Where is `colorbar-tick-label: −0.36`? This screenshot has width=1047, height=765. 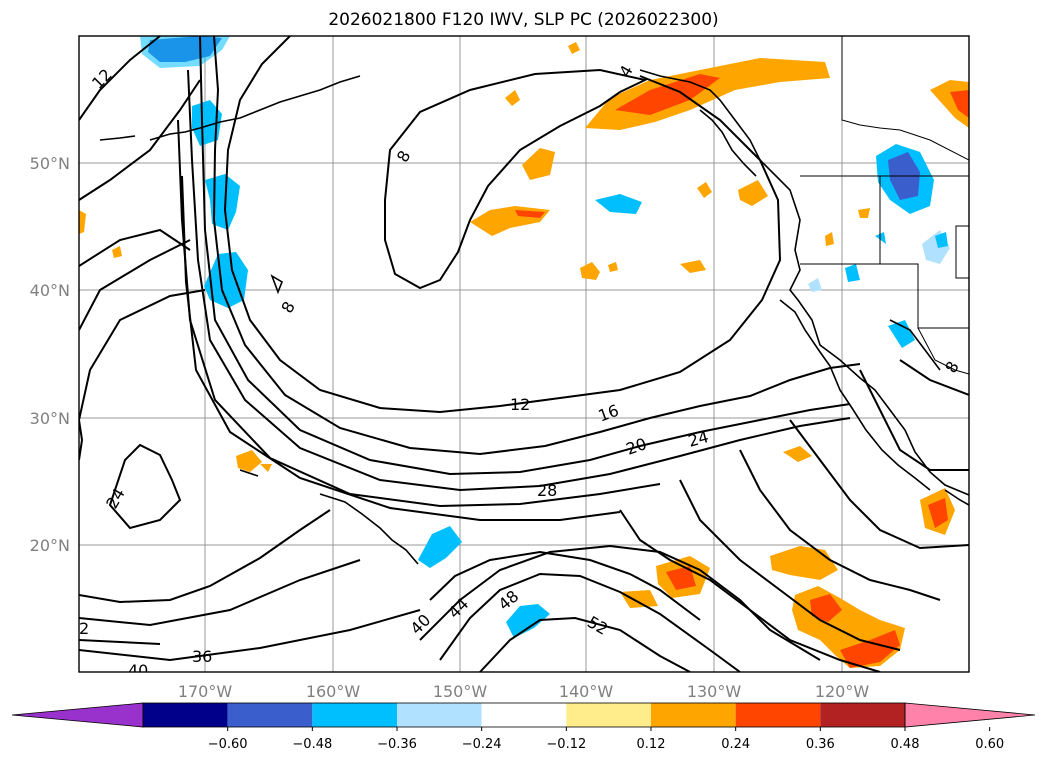 colorbar-tick-label: −0.36 is located at coordinates (397, 744).